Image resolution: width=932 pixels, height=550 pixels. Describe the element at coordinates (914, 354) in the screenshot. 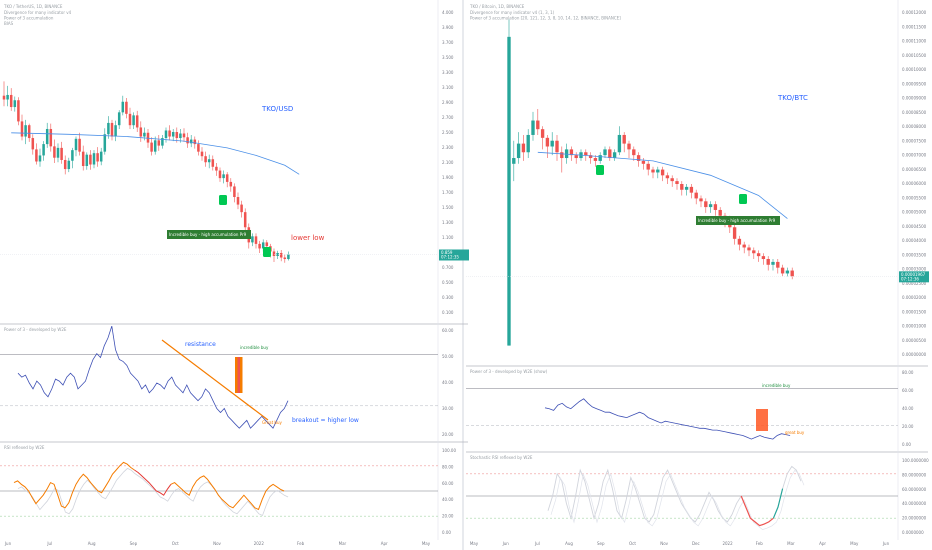

I see `y-tick-label: 0.00000000` at that location.